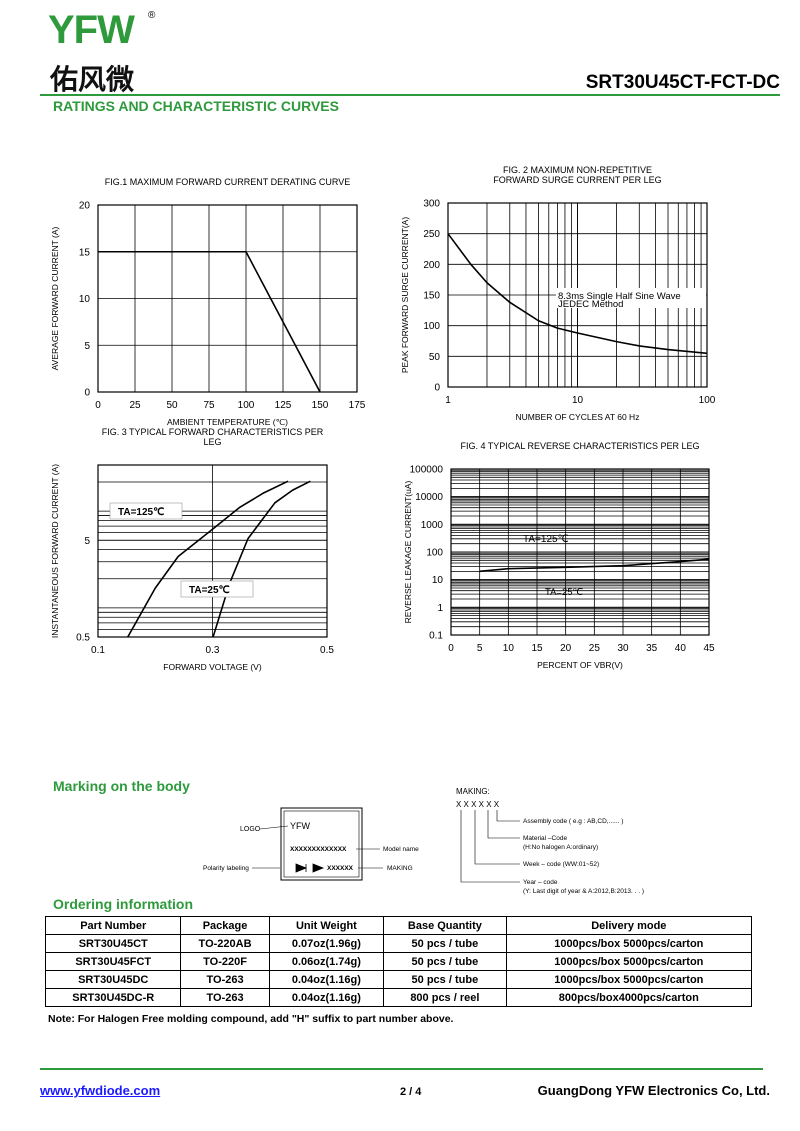 This screenshot has height=1131, width=800. Describe the element at coordinates (400, 868) in the screenshot. I see `marking-text: MAKING` at that location.